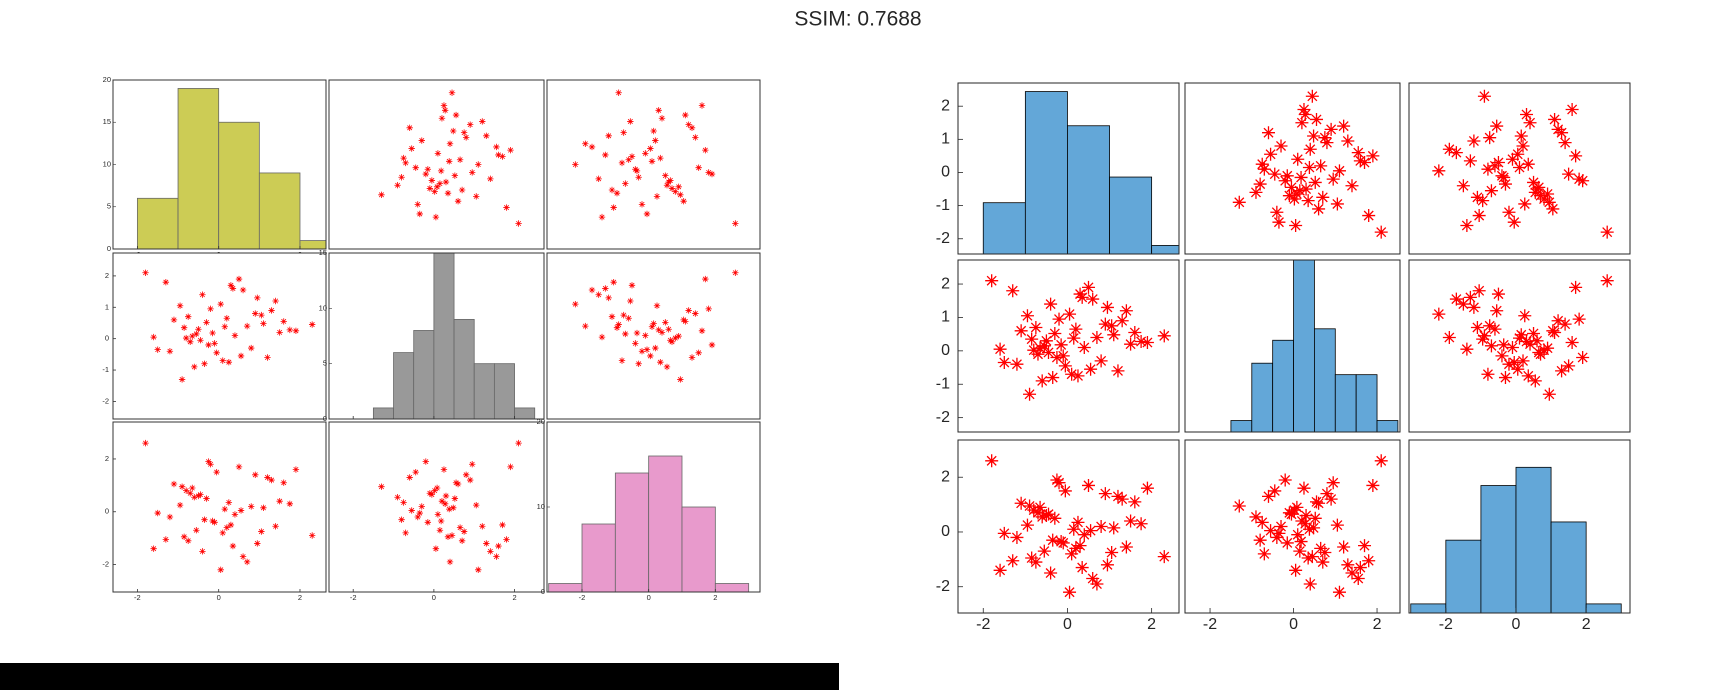 The height and width of the screenshot is (690, 1715). I want to click on histogram-tick-label: 0, so click(543, 591).